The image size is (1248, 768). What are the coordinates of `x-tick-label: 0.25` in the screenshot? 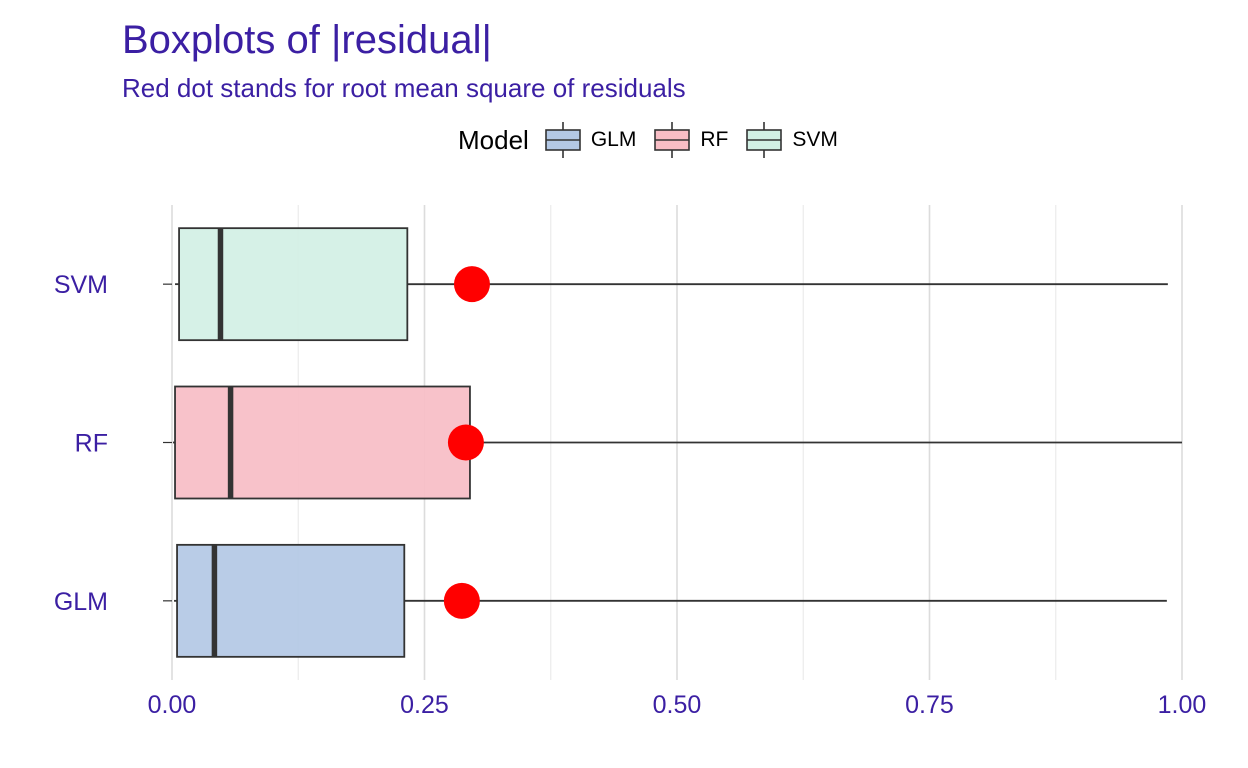 It's located at (424, 705).